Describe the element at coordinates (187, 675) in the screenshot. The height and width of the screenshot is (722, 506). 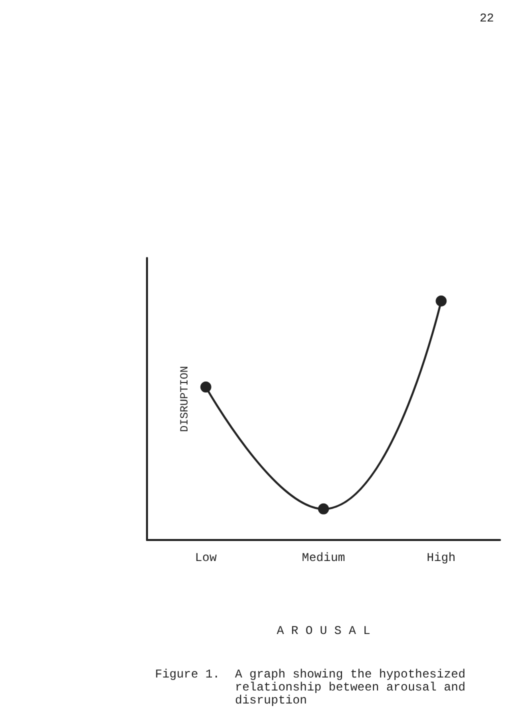
I see `caption: Figure 1.` at that location.